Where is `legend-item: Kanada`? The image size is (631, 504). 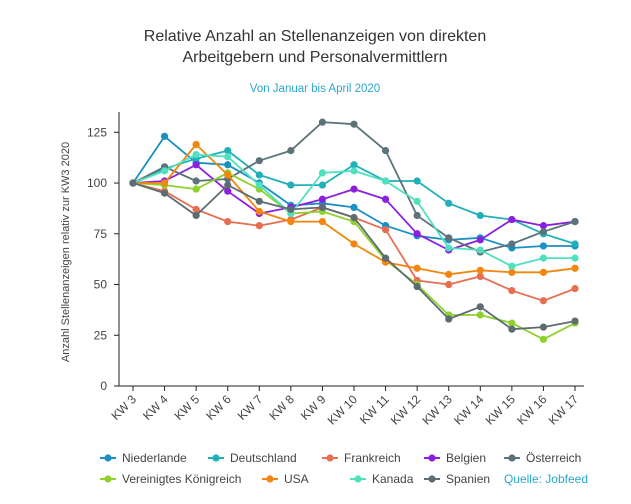 legend-item: Kanada is located at coordinates (382, 479).